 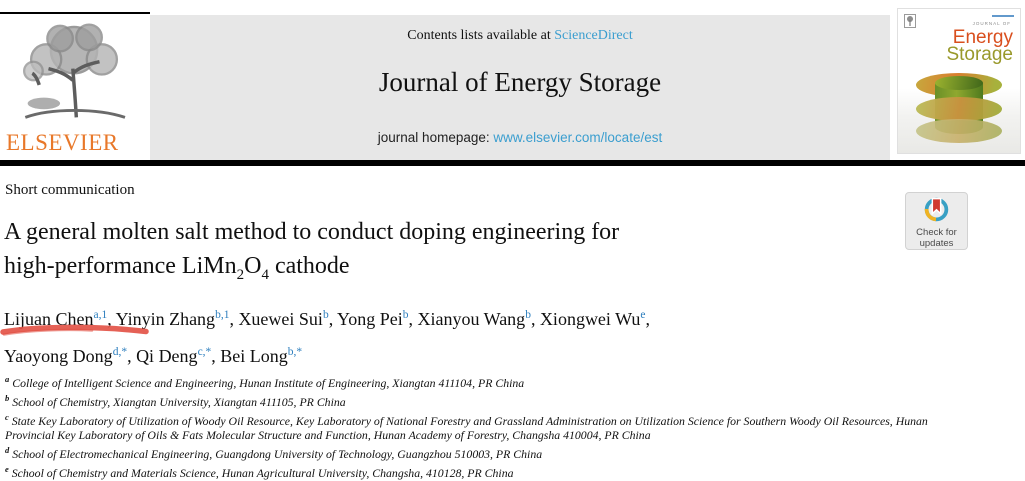 I want to click on sciencedirect-link: ScienceDirect, so click(x=593, y=35).